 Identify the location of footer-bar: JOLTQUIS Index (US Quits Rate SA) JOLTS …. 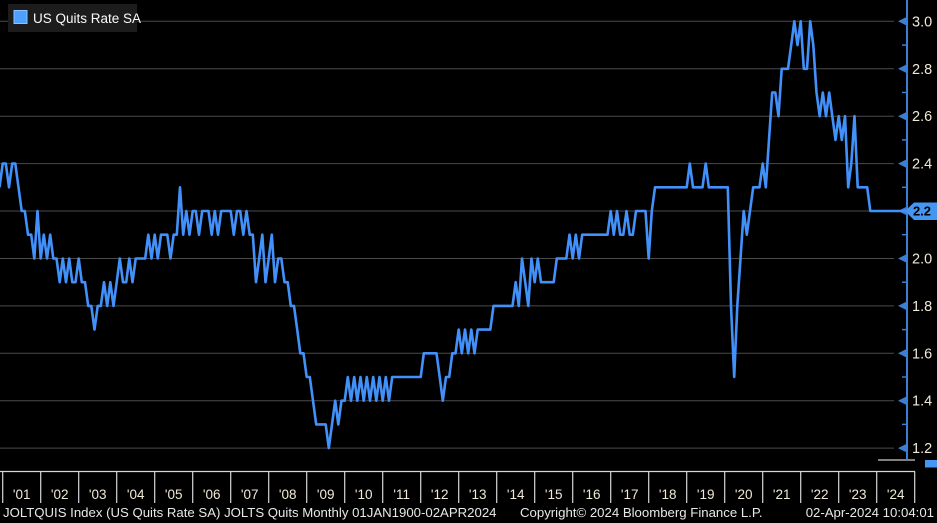
(468, 512).